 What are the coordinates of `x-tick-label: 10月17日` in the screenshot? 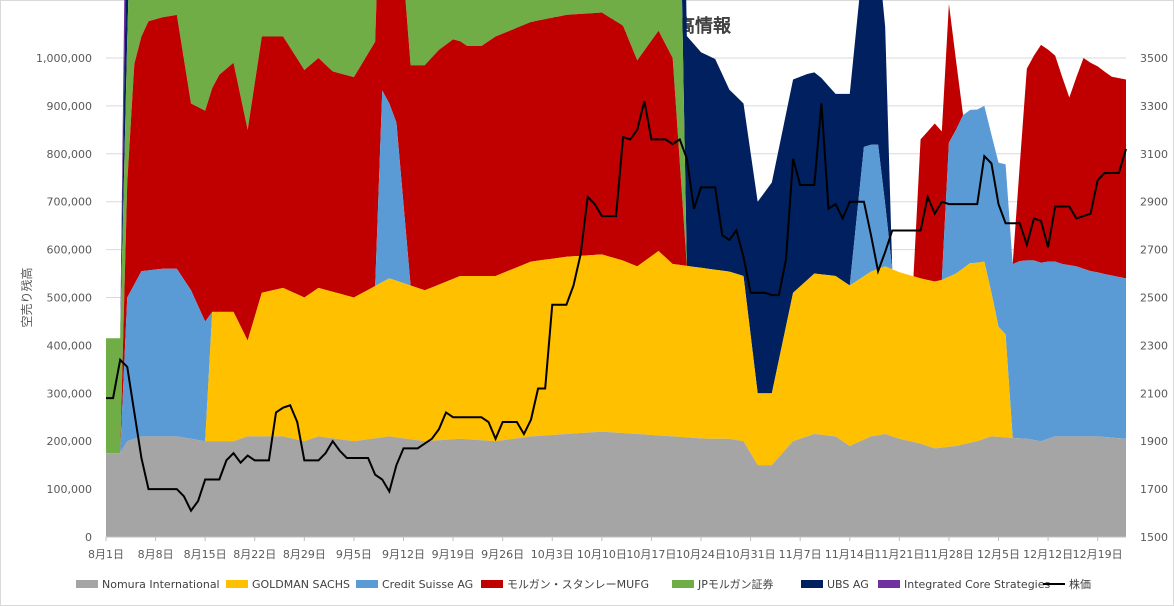 It's located at (651, 554).